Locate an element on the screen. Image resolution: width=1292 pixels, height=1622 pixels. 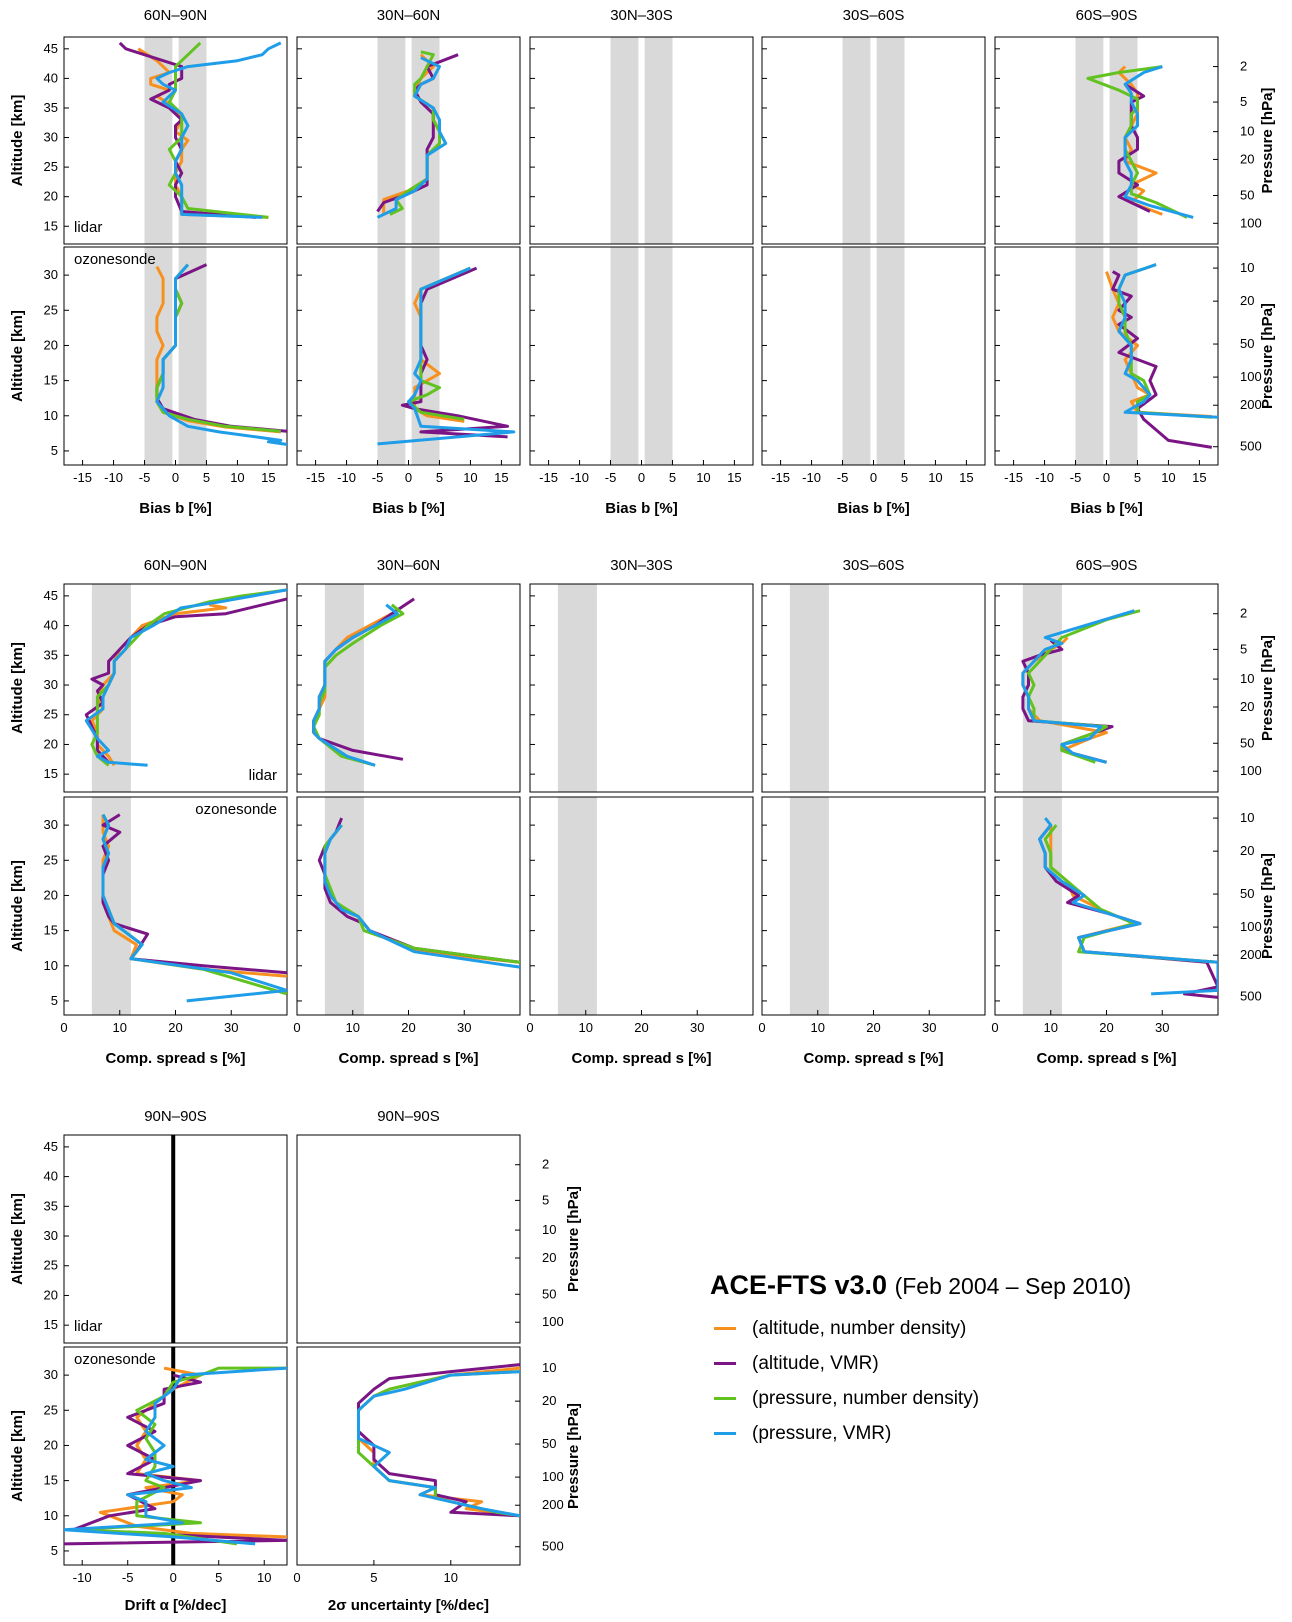
legend-item-label: (altitude, VMR) is located at coordinates (815, 1363).